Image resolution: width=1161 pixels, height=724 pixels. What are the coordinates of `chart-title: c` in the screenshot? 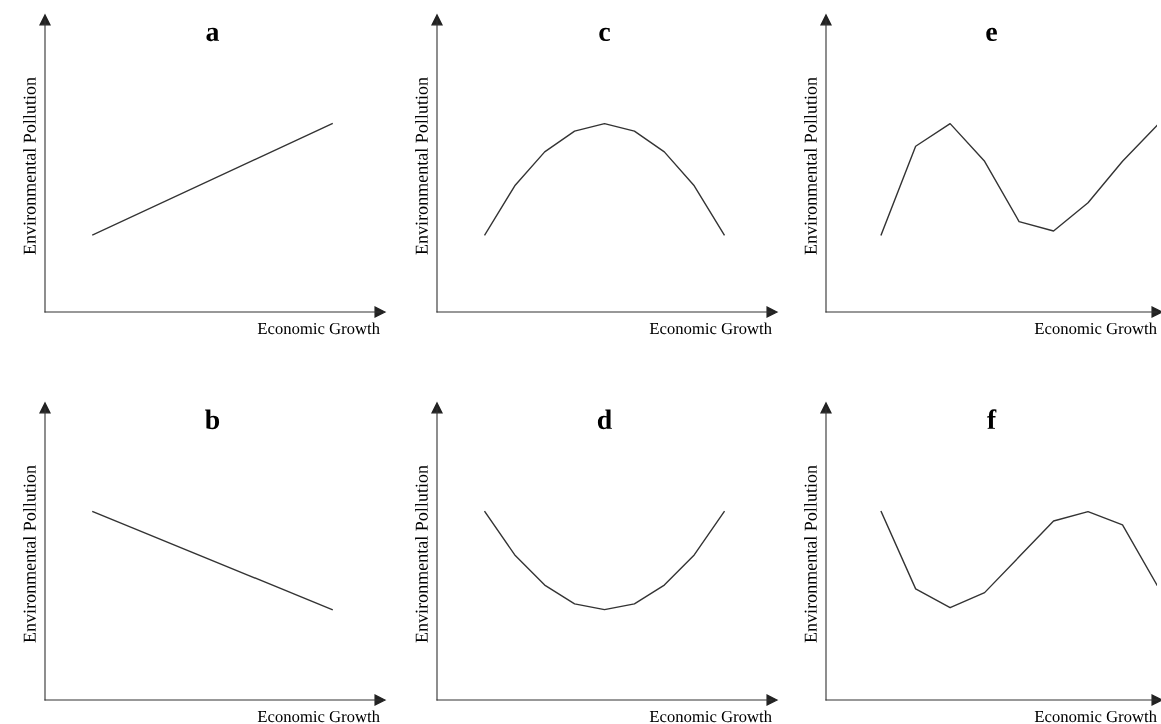 It's located at (604, 34).